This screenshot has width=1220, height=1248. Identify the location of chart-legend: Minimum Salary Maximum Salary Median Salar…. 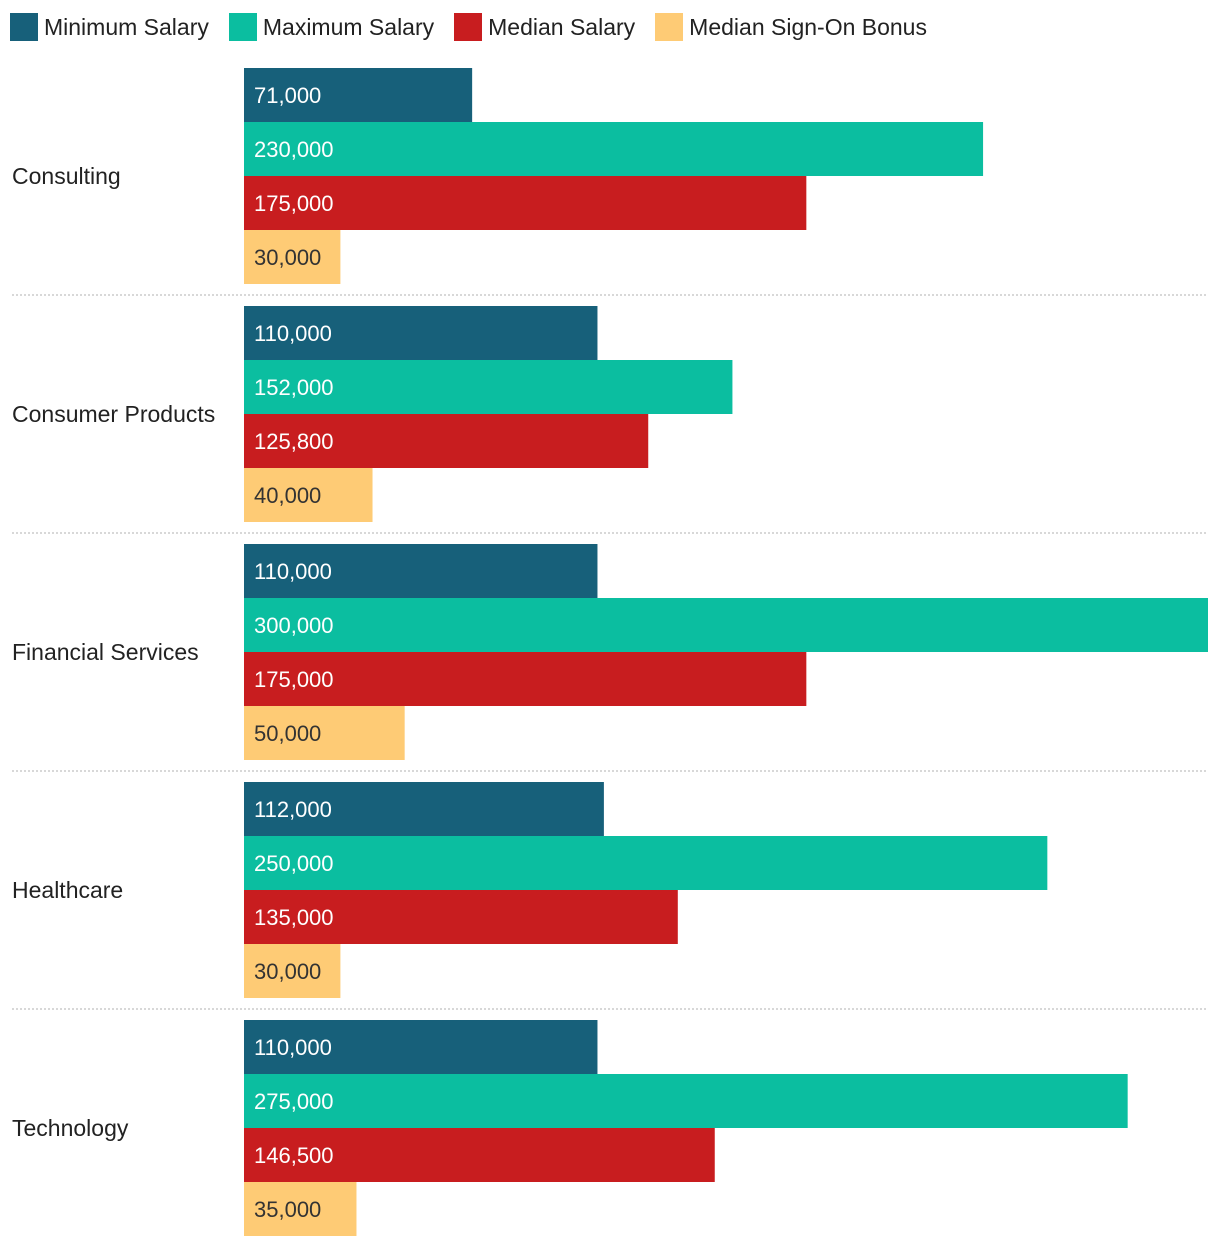
(478, 27).